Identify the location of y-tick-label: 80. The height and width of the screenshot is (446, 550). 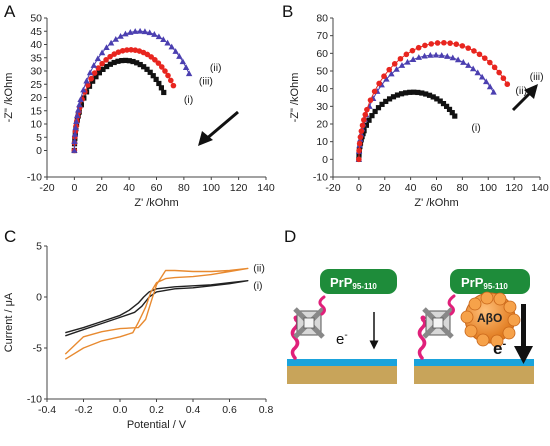
(322, 19).